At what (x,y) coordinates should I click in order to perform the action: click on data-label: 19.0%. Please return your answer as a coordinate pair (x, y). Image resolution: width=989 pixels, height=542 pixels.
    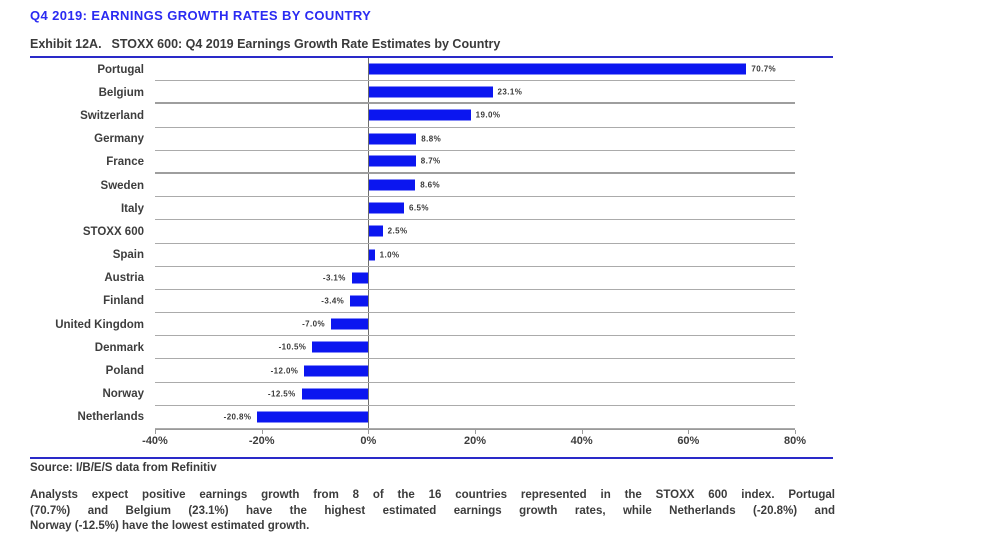
    Looking at the image, I should click on (488, 115).